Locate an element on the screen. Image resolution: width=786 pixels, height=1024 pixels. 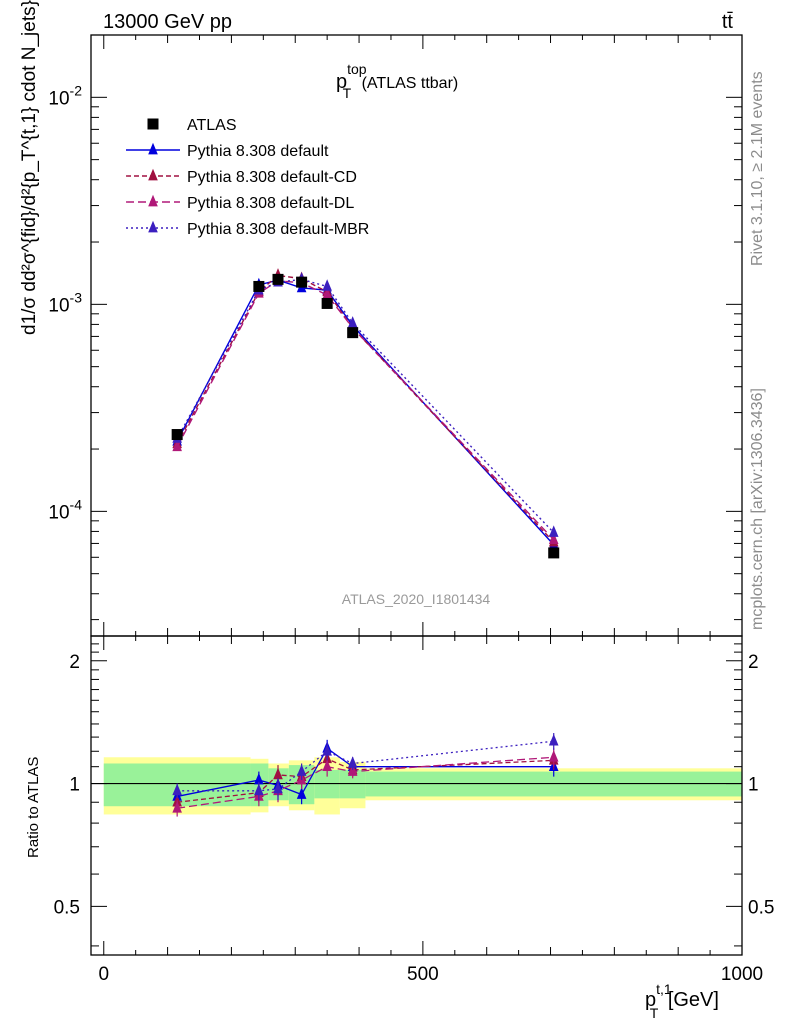
rivet-label: Rivet 3.1.10, ≥ 2.1M events is located at coordinates (757, 168).